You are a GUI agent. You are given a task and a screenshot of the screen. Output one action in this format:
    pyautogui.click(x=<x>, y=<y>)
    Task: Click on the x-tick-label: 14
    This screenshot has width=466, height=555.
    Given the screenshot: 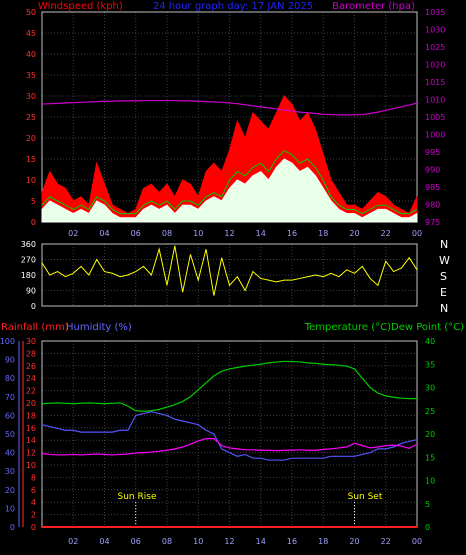 What is the action you would take?
    pyautogui.click(x=261, y=541)
    